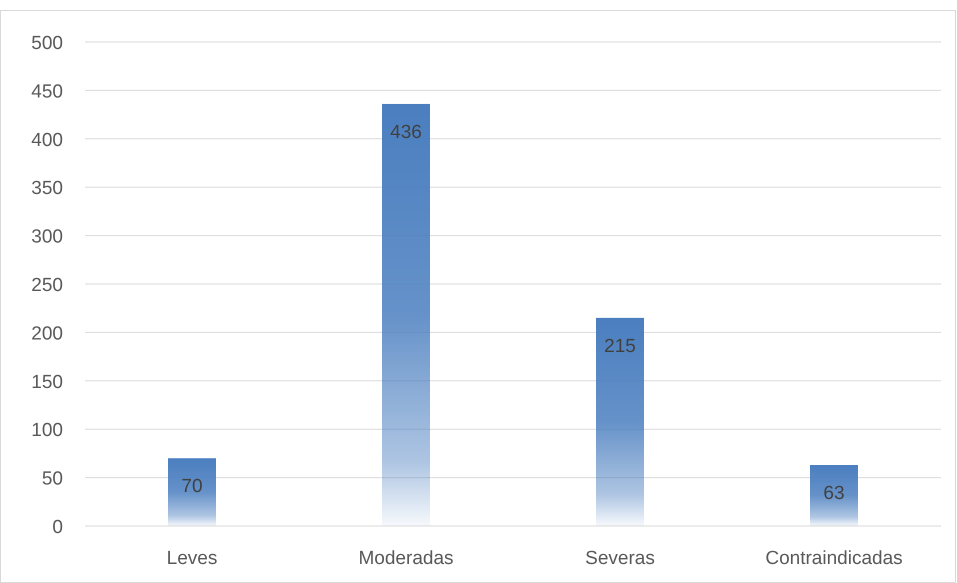 Image resolution: width=957 pixels, height=583 pixels. What do you see at coordinates (620, 558) in the screenshot?
I see `x-tick-label: Severas` at bounding box center [620, 558].